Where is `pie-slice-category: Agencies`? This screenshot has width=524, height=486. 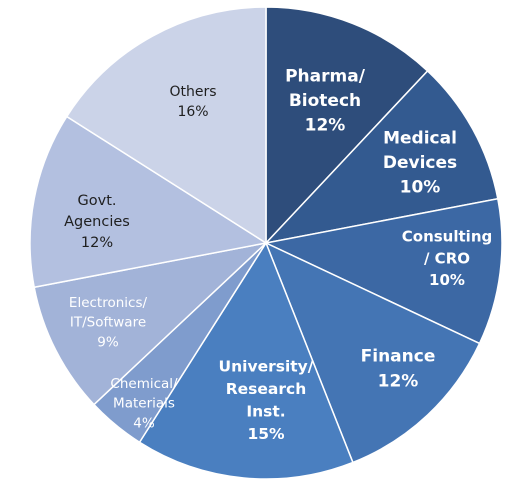 pie-slice-category: Agencies is located at coordinates (97, 222).